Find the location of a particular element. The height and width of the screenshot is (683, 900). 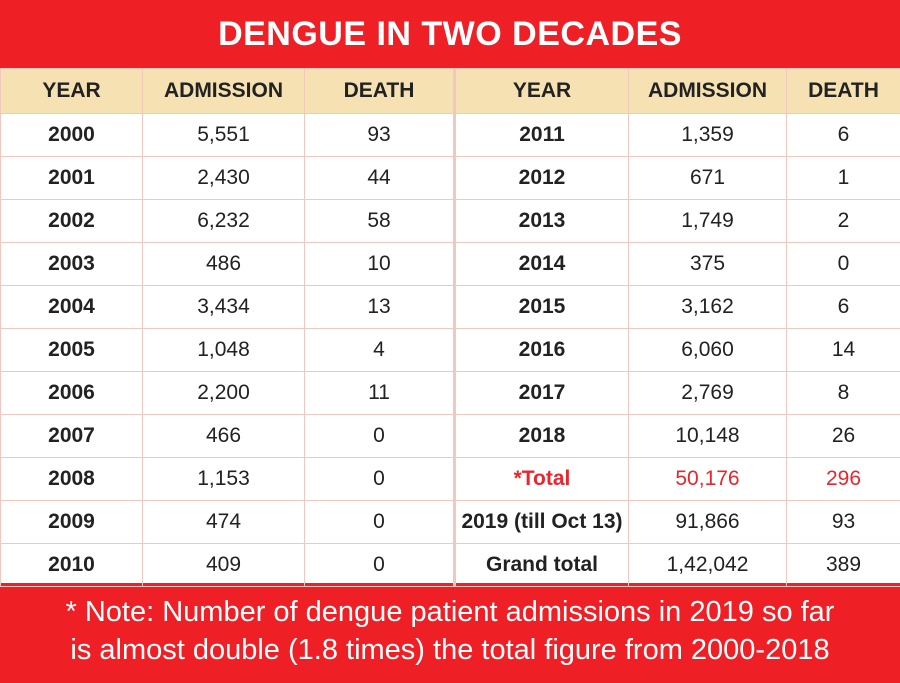

right-admission-cell: 10,148 is located at coordinates (707, 436).